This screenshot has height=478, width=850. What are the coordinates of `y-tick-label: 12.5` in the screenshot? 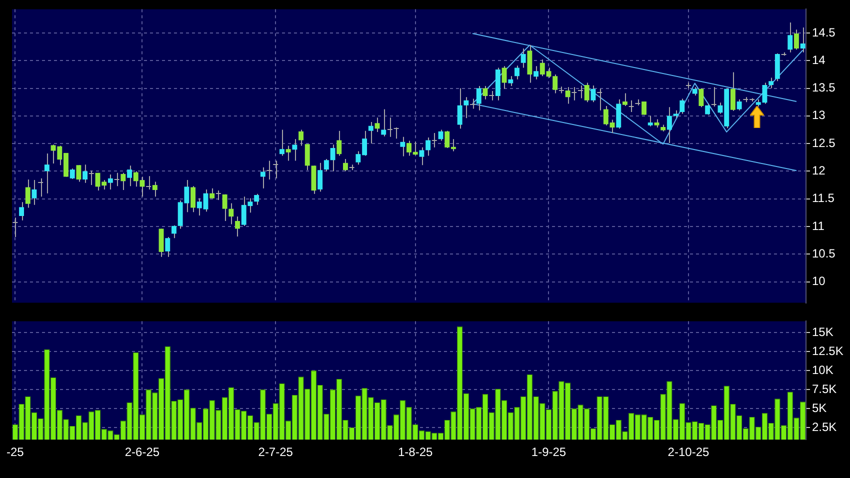 It's located at (824, 143).